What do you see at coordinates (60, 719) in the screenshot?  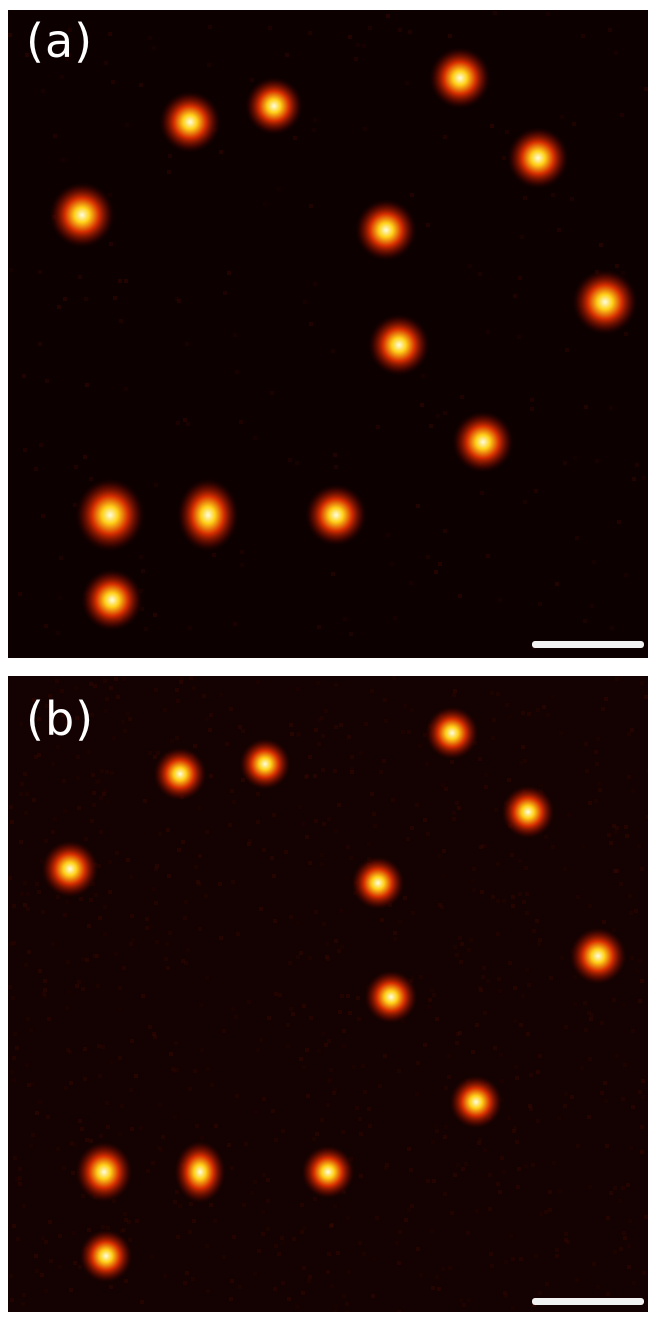 I see `panel-label-b: (b)` at bounding box center [60, 719].